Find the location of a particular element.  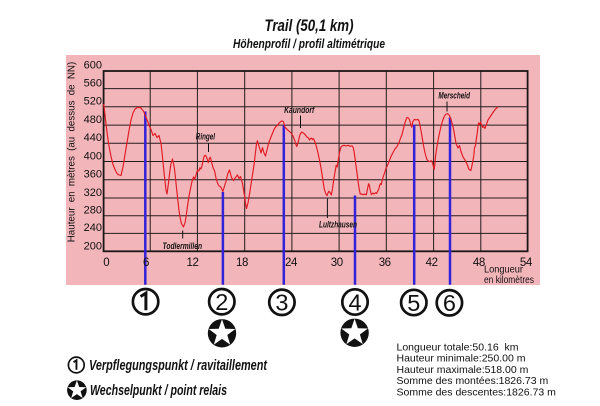

svg-text: 12 is located at coordinates (193, 263).